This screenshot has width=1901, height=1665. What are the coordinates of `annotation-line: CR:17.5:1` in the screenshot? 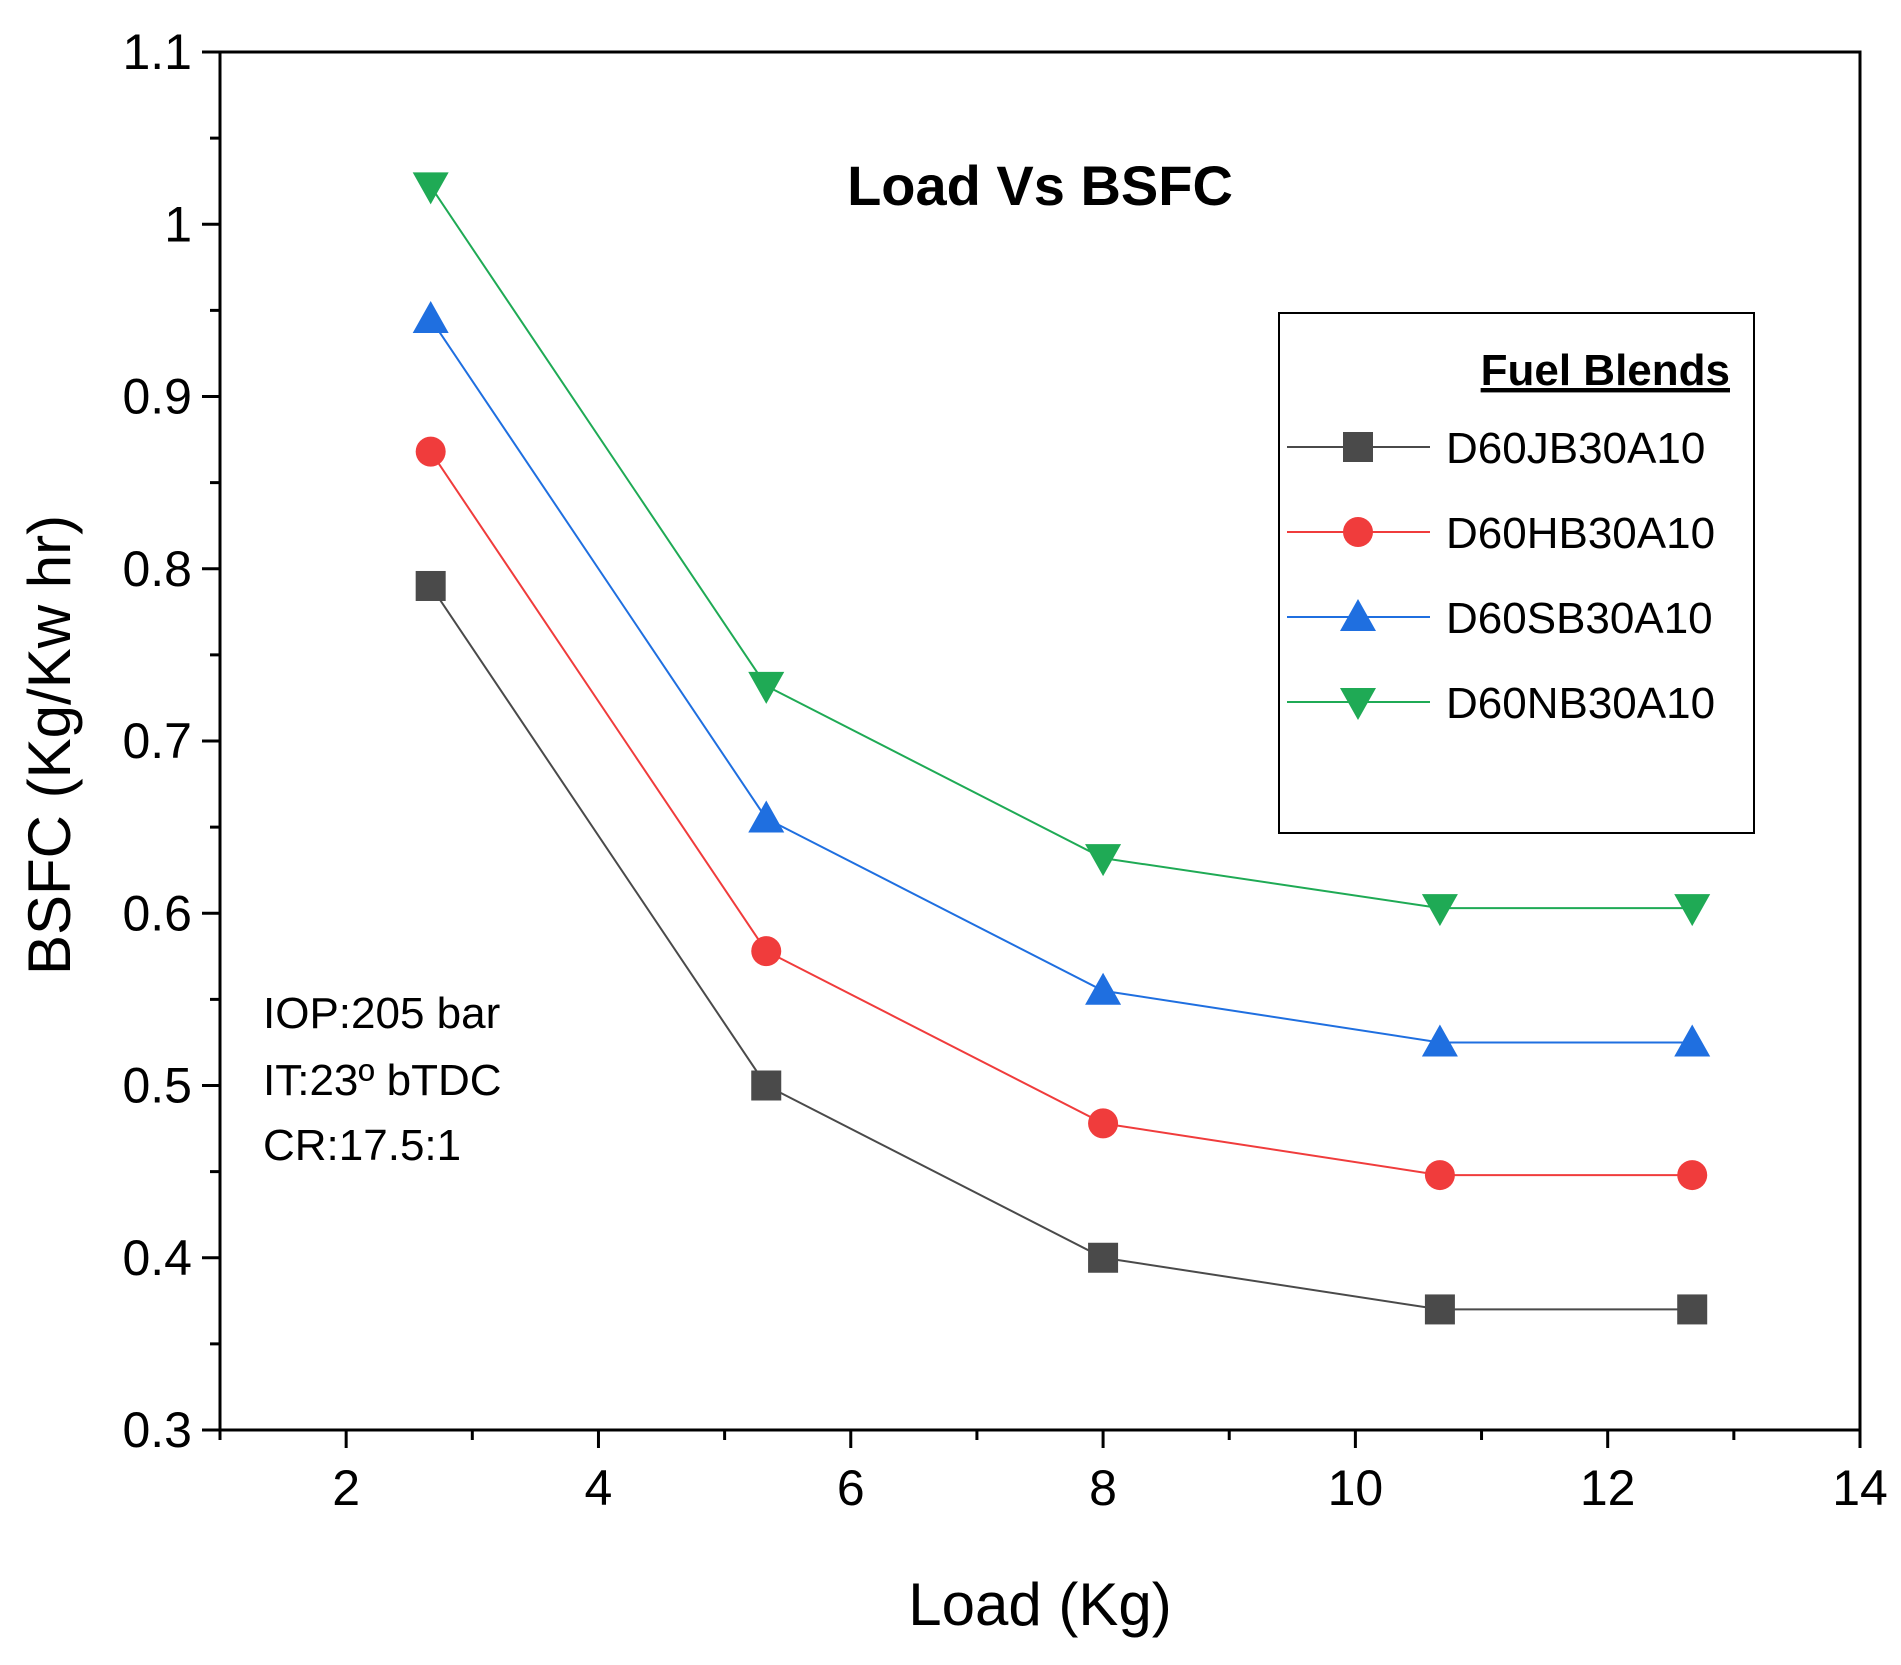 It's located at (362, 1145).